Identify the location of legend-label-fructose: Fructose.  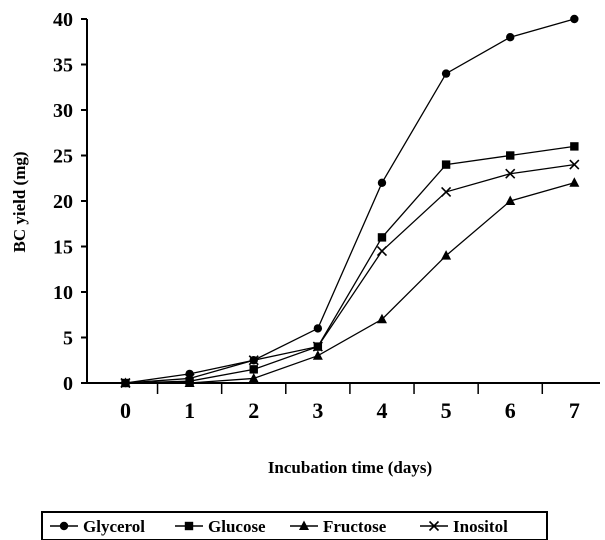
(355, 526).